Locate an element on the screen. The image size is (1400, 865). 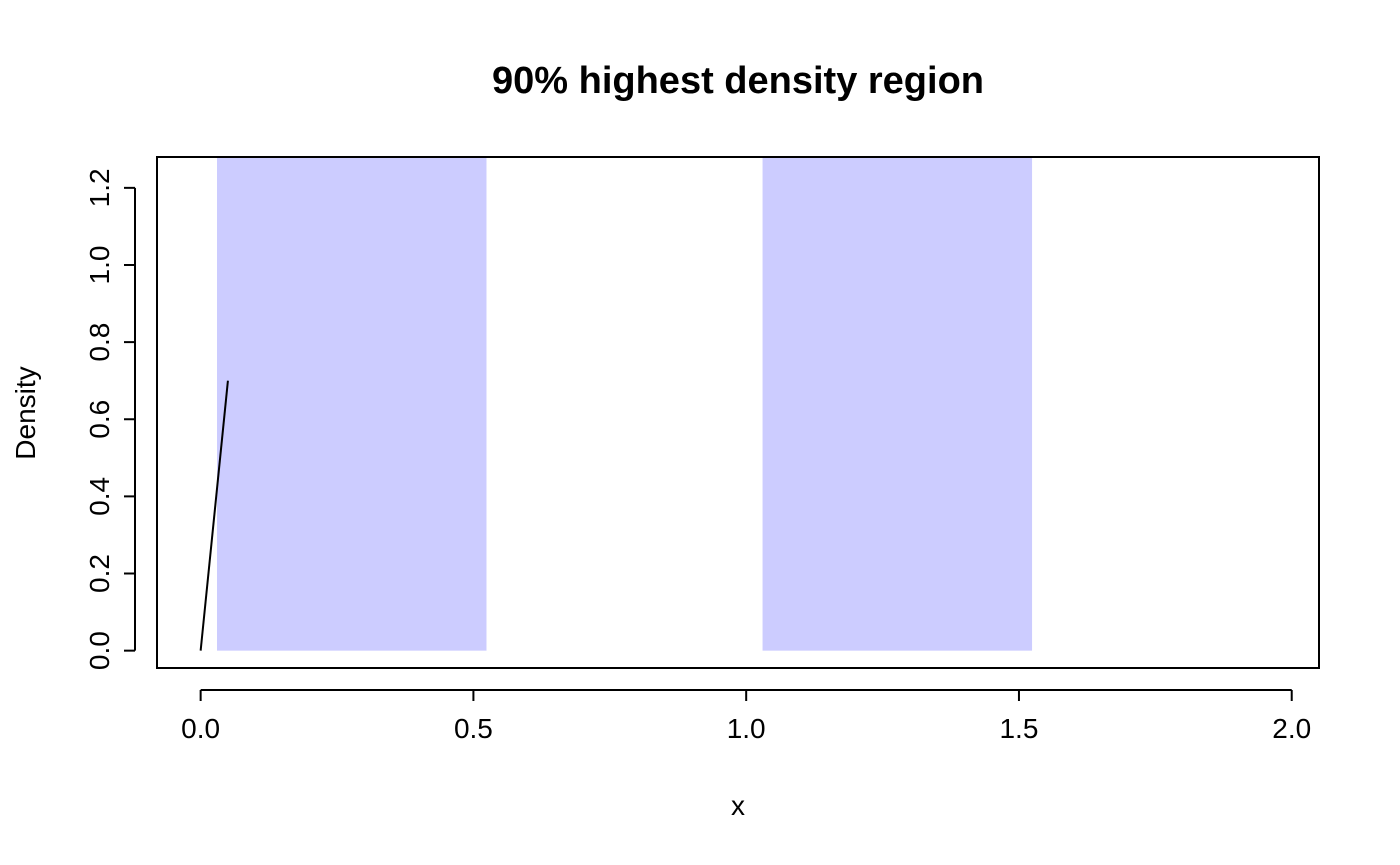
y-tick-label: 0.6 is located at coordinates (99, 419).